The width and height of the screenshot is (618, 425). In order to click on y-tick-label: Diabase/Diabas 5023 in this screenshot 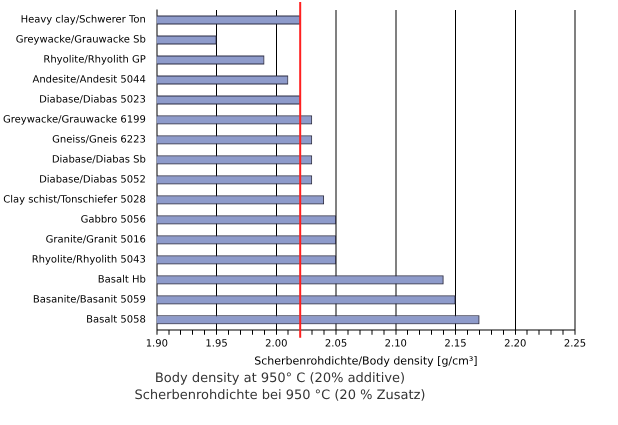, I will do `click(92, 100)`.